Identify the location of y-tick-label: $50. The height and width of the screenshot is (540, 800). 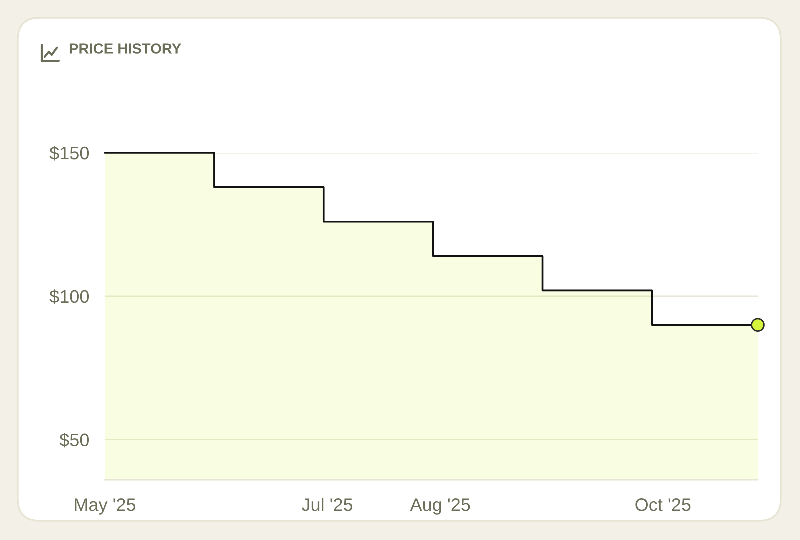
(75, 440).